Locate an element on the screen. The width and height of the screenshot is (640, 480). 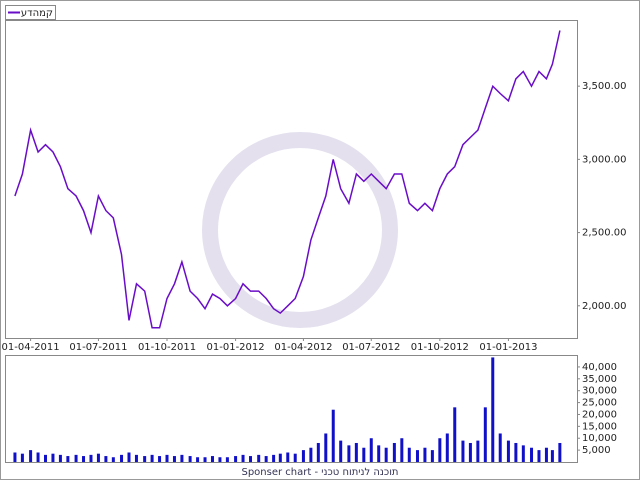
y-tick-label: 40,000 is located at coordinates (599, 367).